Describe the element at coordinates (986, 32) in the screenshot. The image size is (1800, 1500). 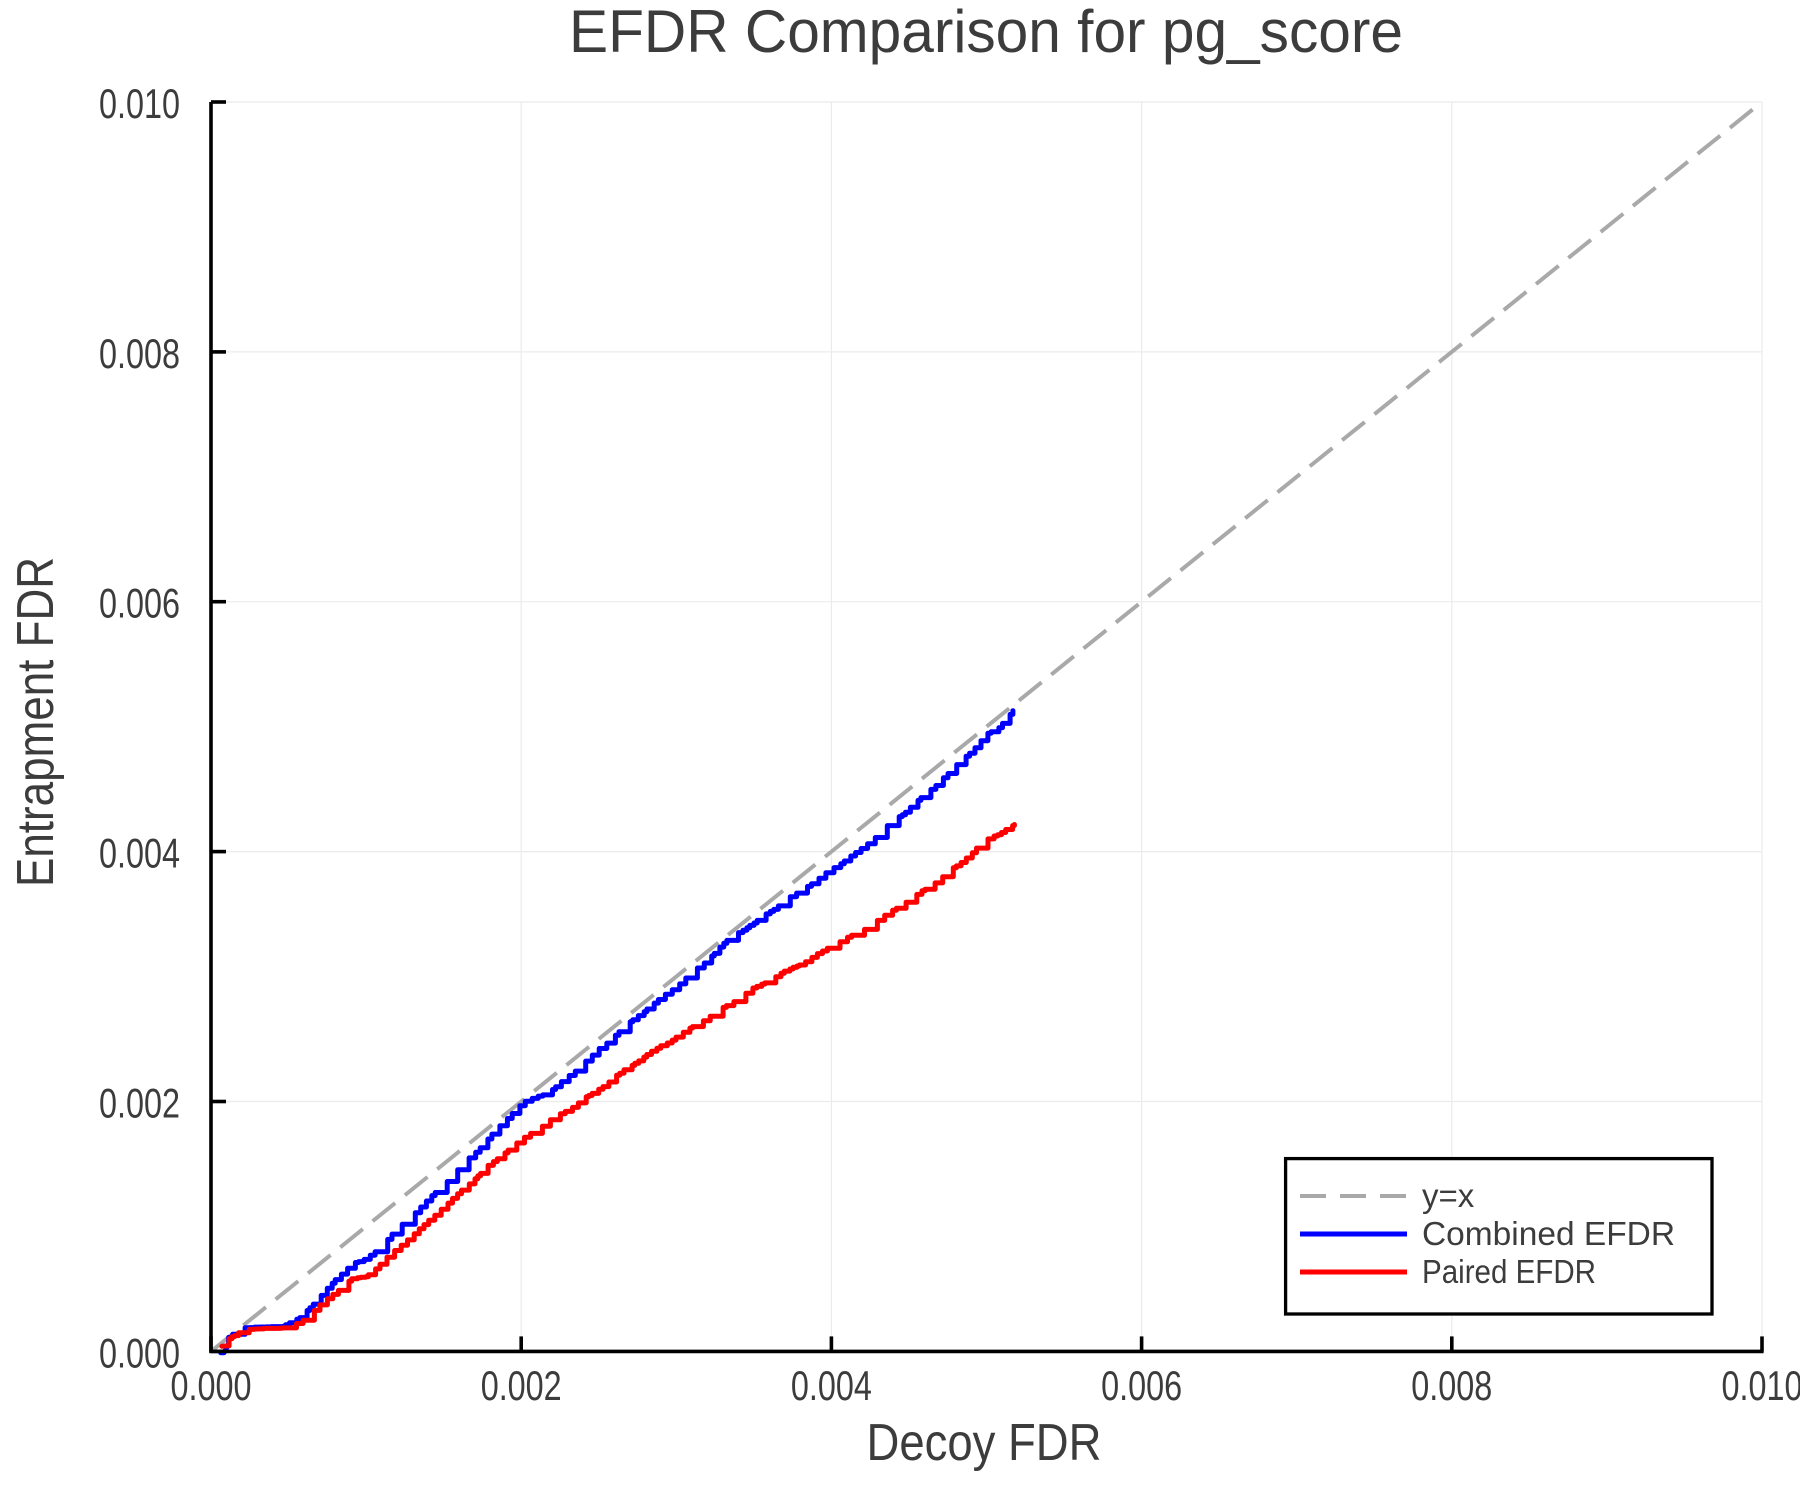
I see `svg-text: EFDR Comparison for pg_score` at that location.